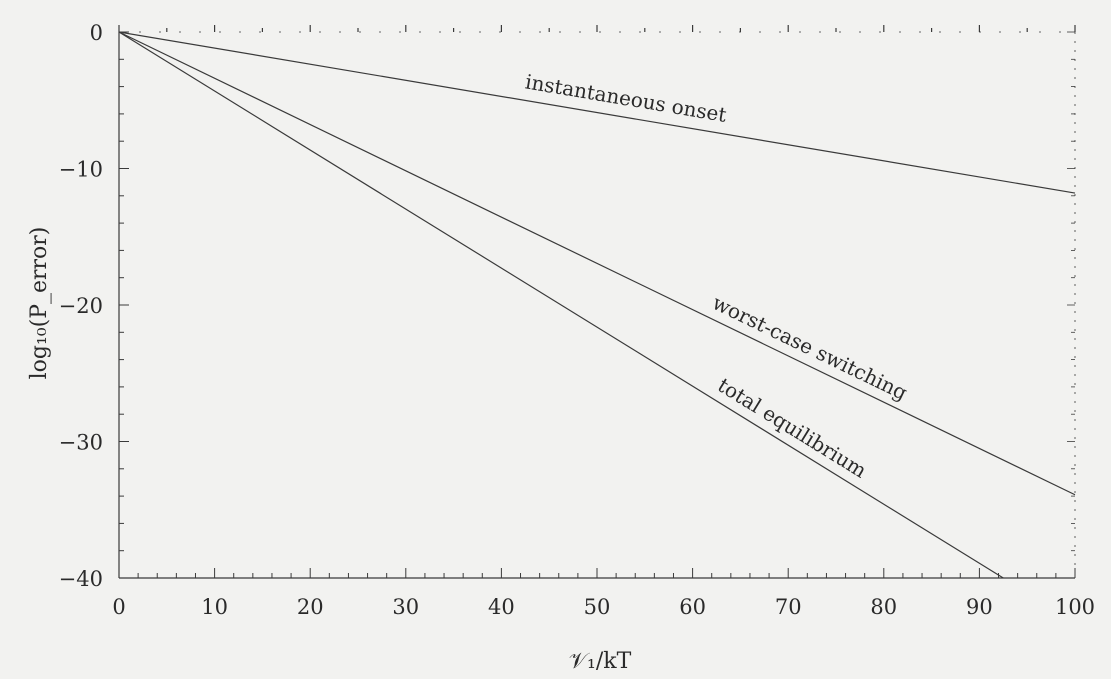 This screenshot has width=1111, height=679. Describe the element at coordinates (214, 607) in the screenshot. I see `x-tick-label: 10` at that location.